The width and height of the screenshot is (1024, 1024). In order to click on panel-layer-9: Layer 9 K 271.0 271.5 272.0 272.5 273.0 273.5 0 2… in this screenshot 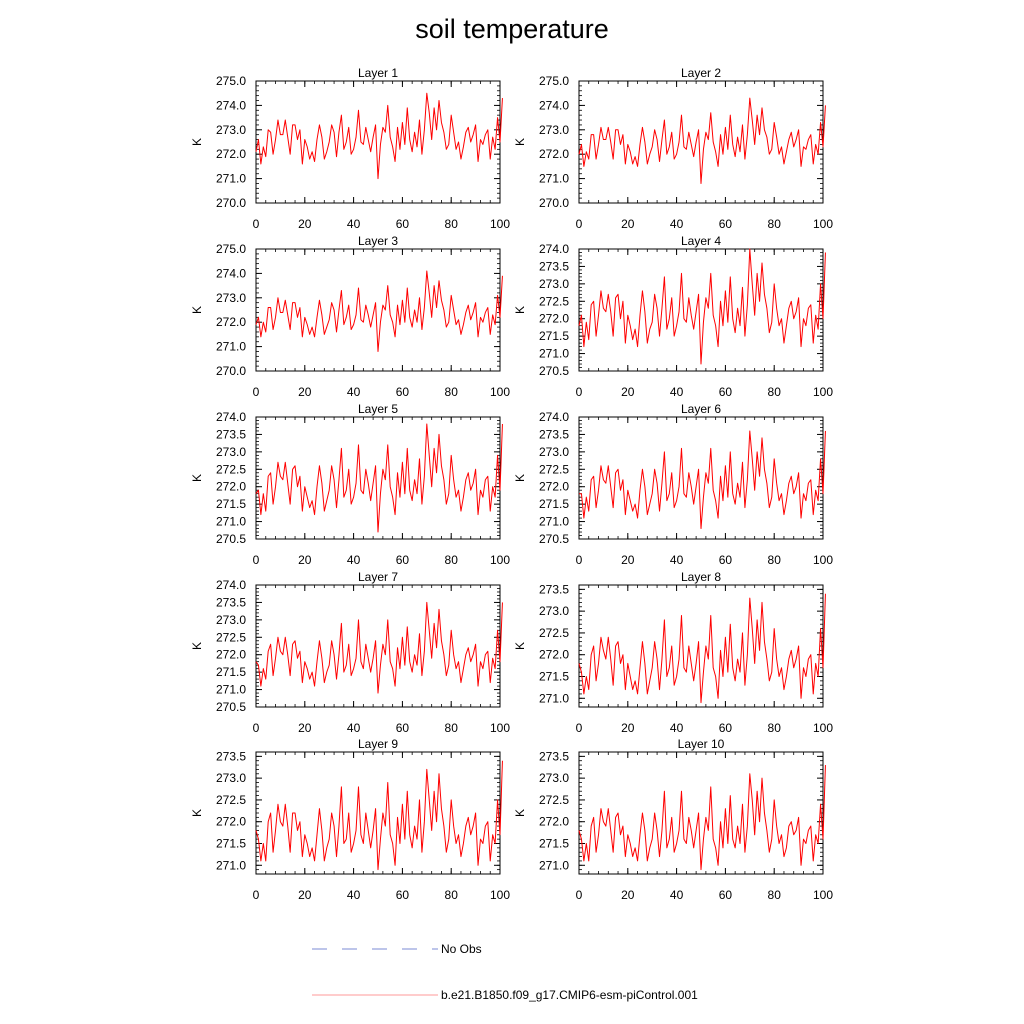, I will do `click(350, 819)`.